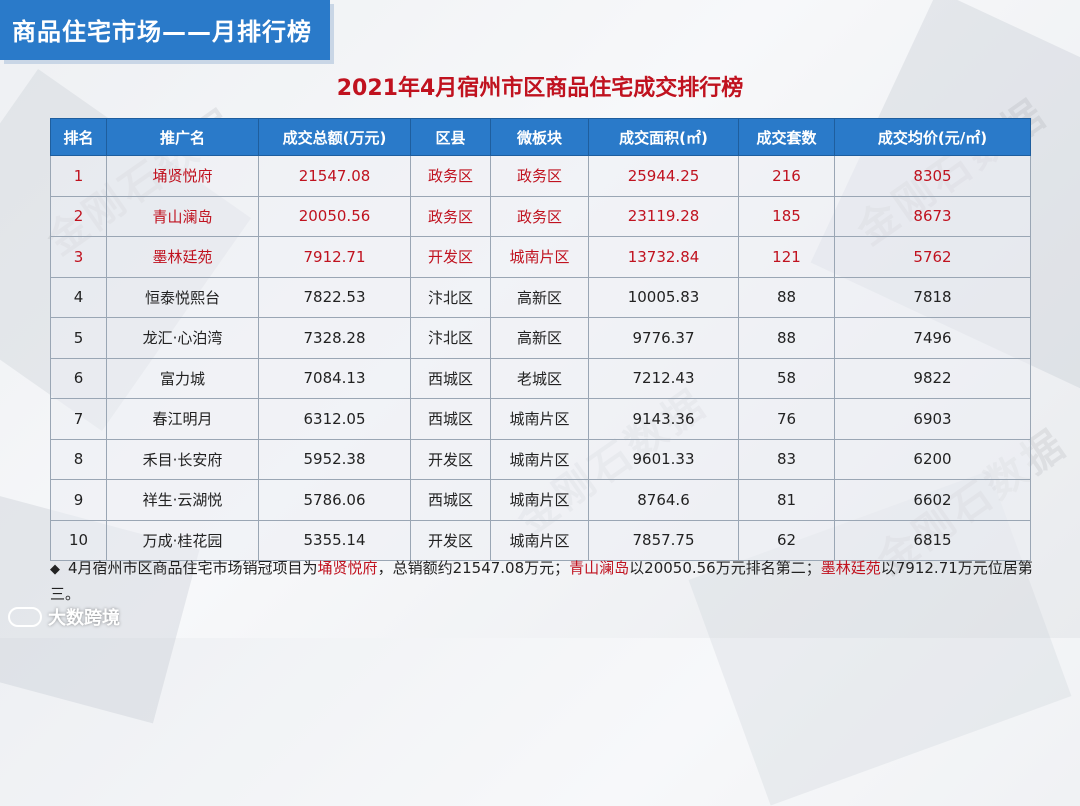  I want to click on table-cell: 7912.71, so click(334, 257).